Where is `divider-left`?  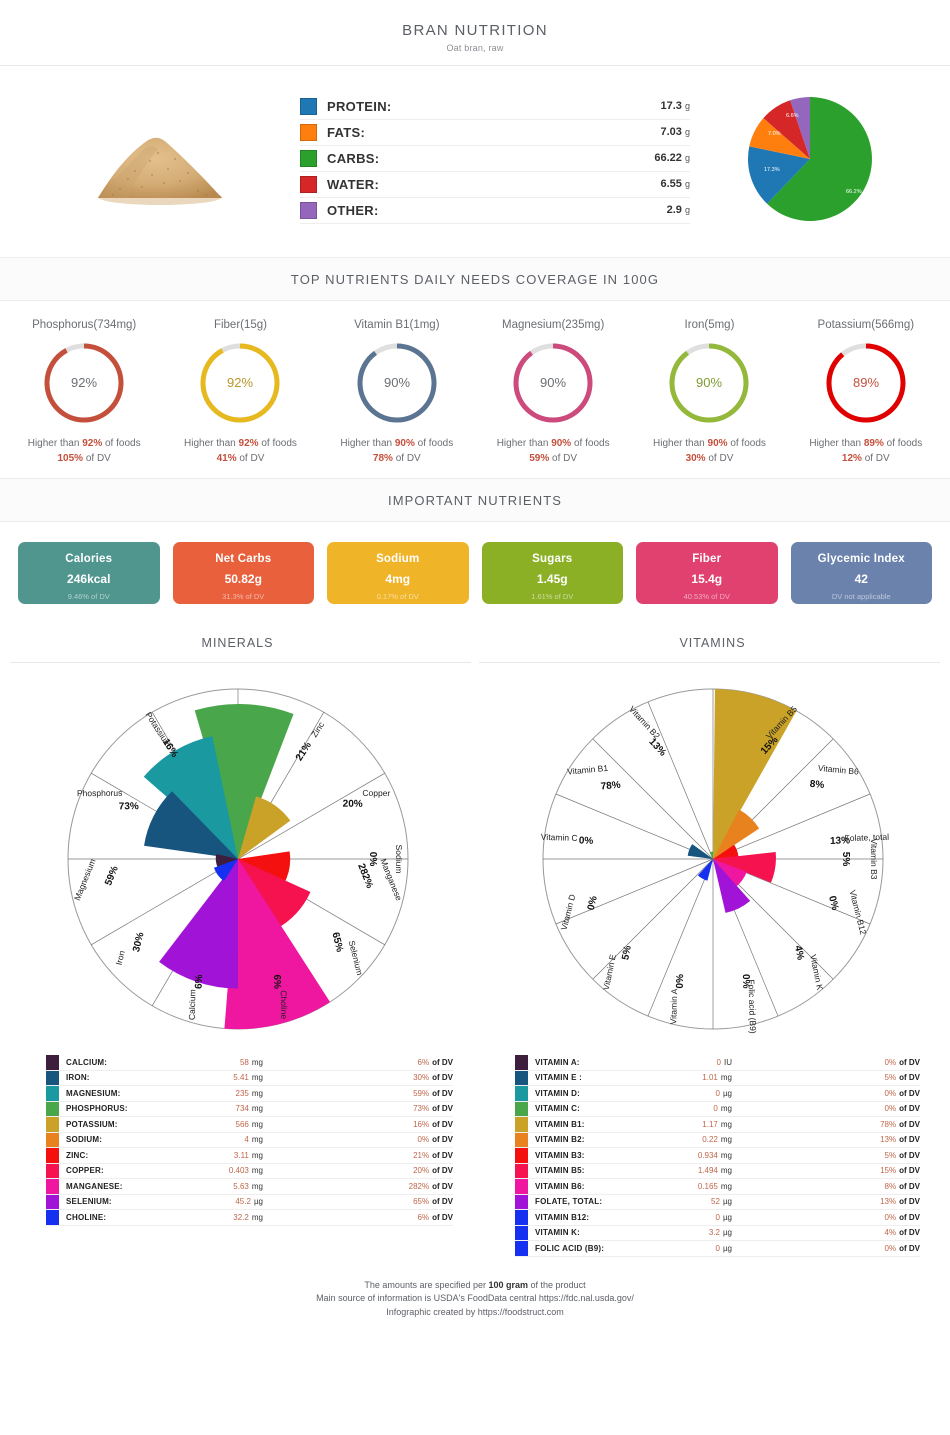
divider-left is located at coordinates (240, 662).